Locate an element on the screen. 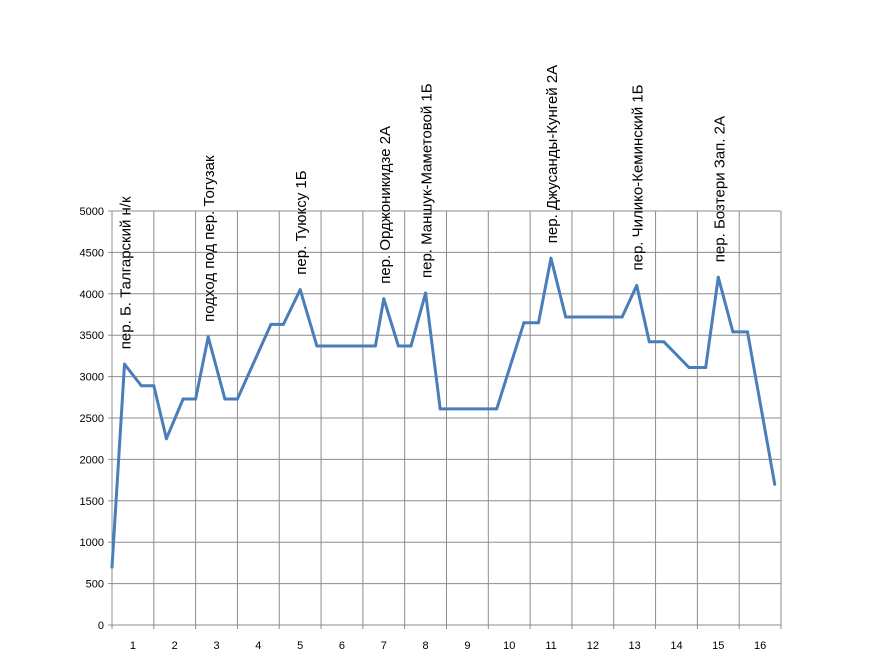 This screenshot has width=875, height=666. pass-annotation: пер. Бозтери Зап. 2А is located at coordinates (719, 189).